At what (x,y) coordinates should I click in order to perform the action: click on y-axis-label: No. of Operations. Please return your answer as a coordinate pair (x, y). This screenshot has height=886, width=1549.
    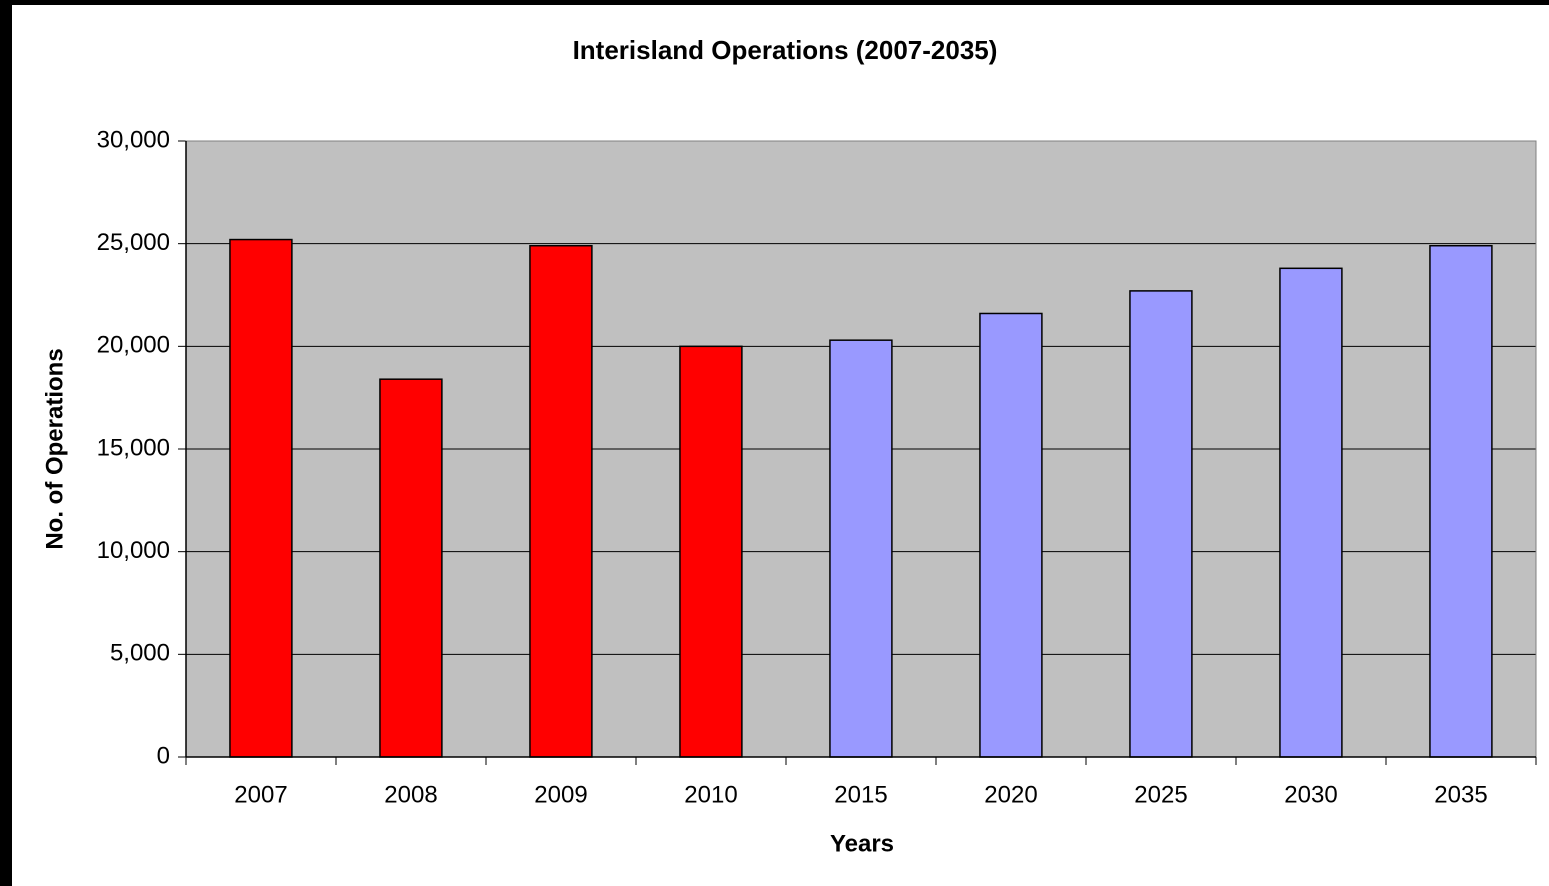
    Looking at the image, I should click on (54, 448).